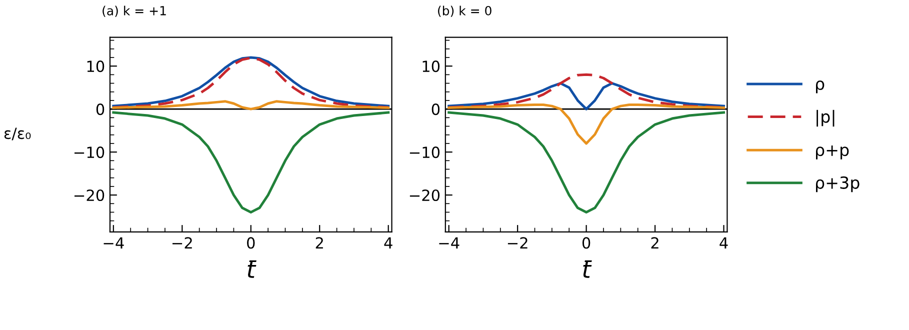  Describe the element at coordinates (134, 11) in the screenshot. I see `chart-title: (a) k = +1` at that location.